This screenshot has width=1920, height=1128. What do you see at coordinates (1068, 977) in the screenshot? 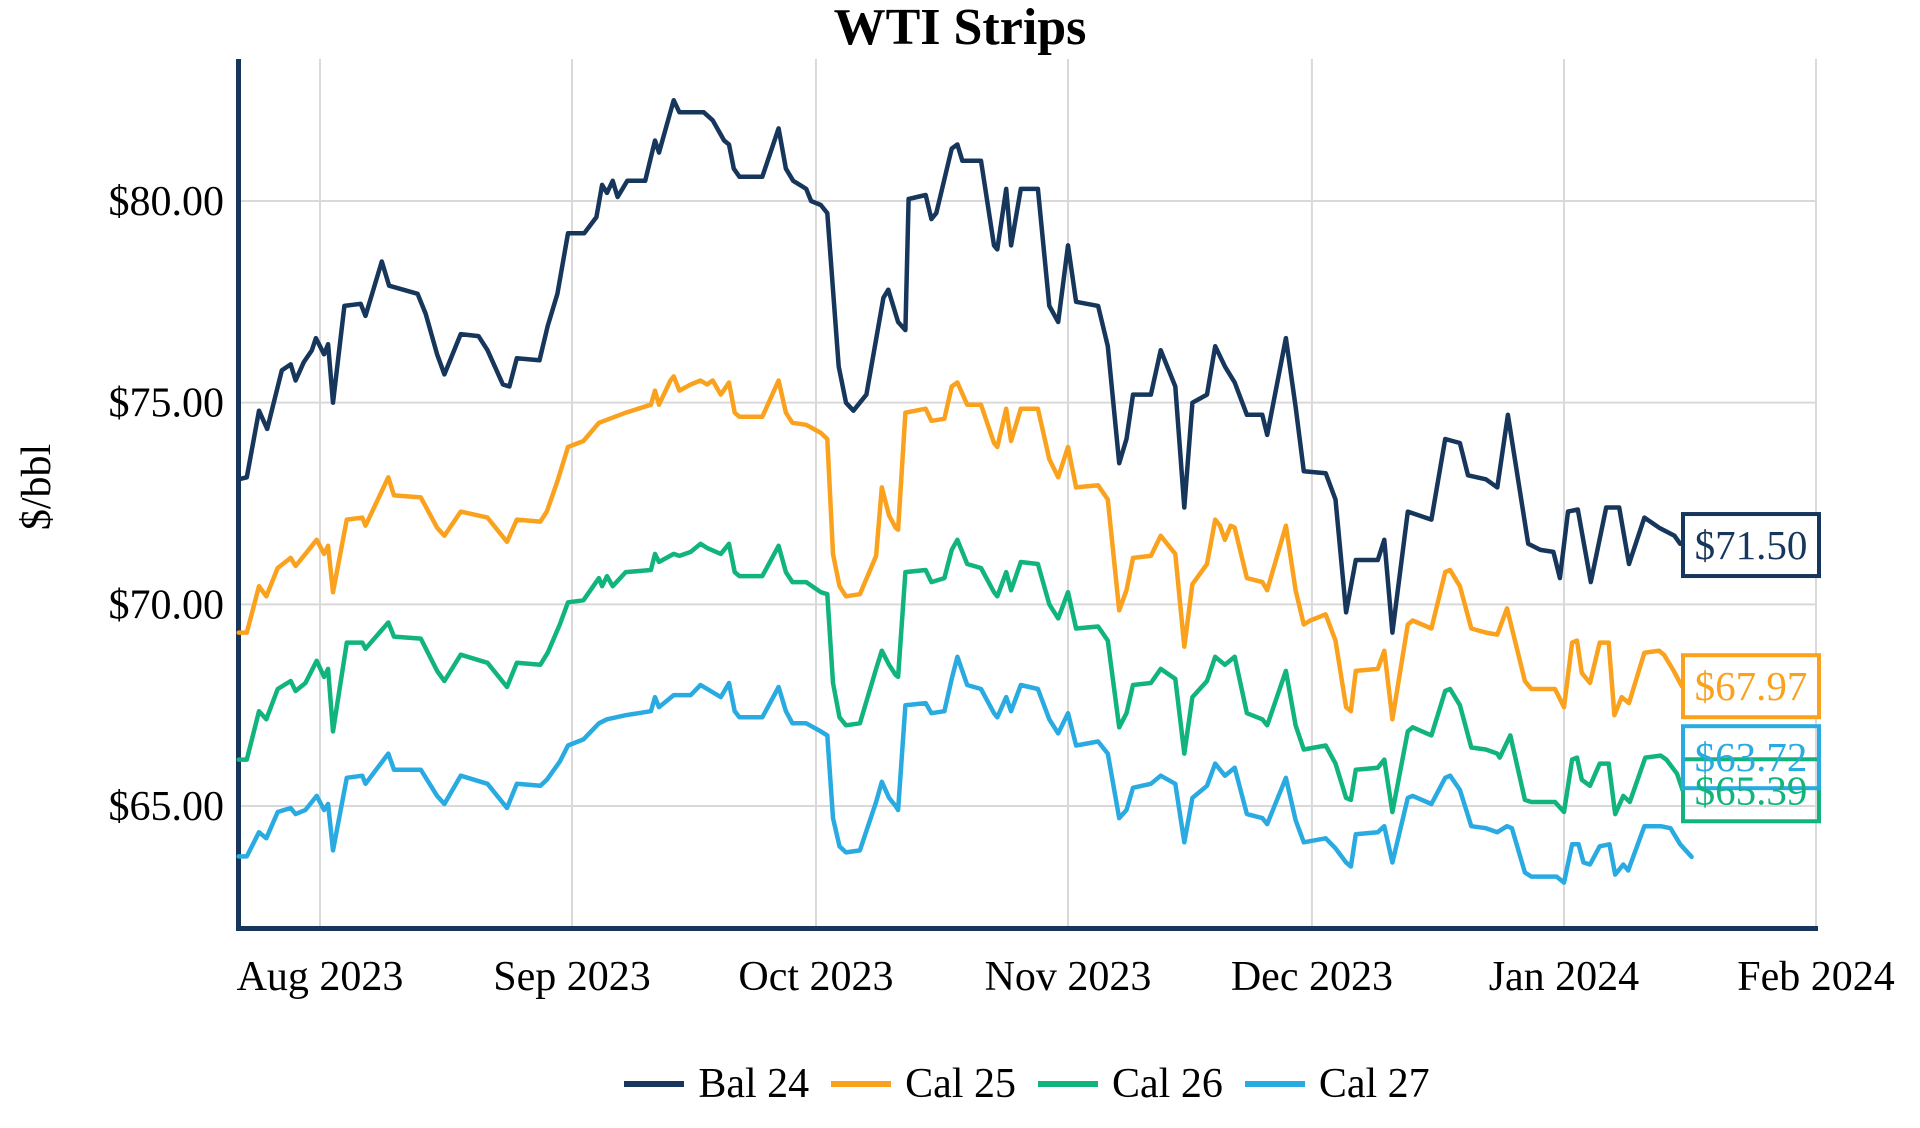
I see `x-tick-label: Nov 2023` at bounding box center [1068, 977].